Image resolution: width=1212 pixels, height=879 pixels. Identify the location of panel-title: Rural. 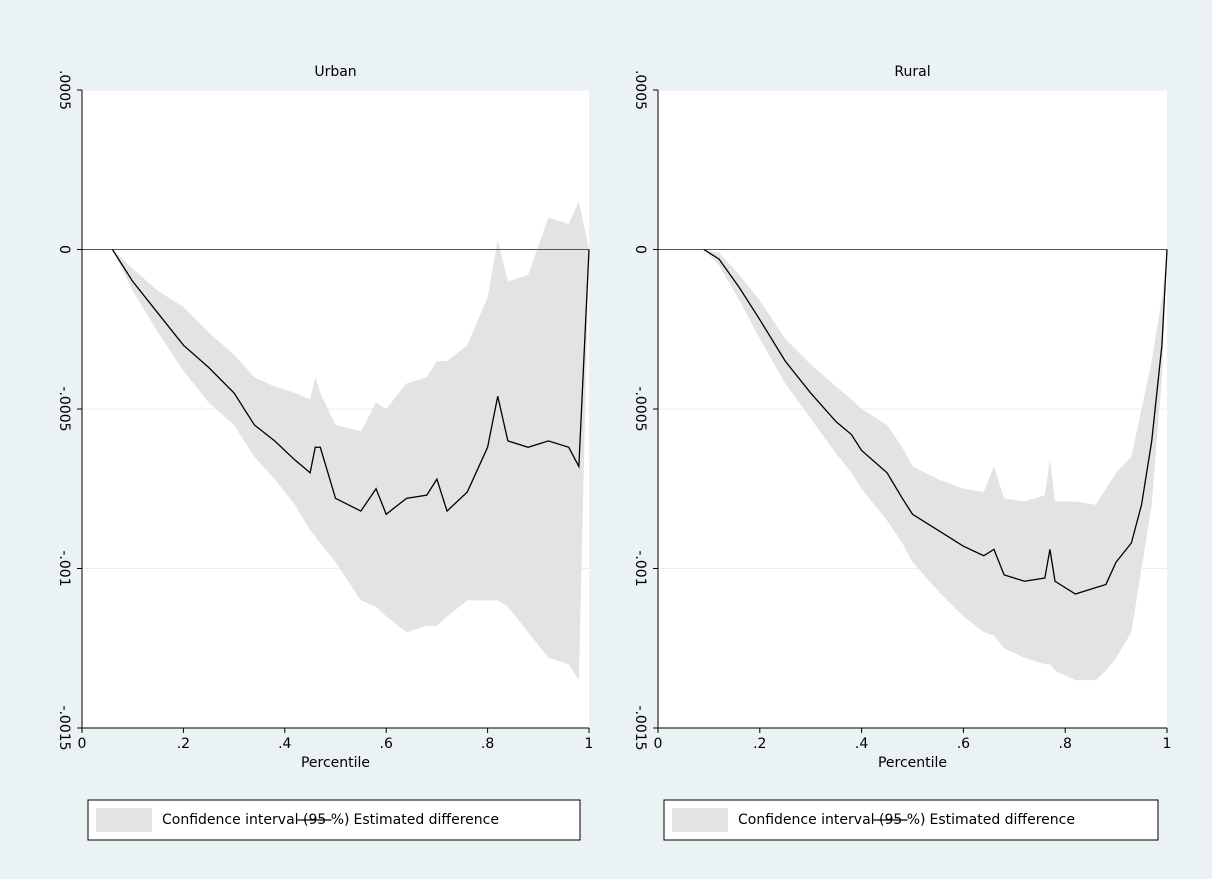
(912, 72).